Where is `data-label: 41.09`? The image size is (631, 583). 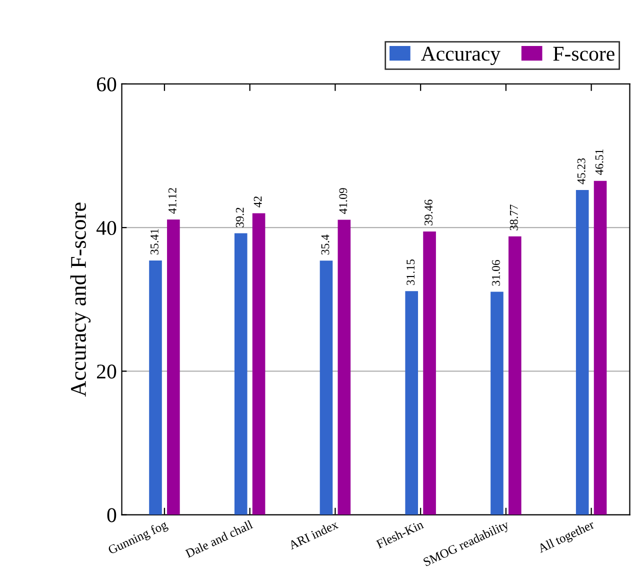
data-label: 41.09 is located at coordinates (343, 201).